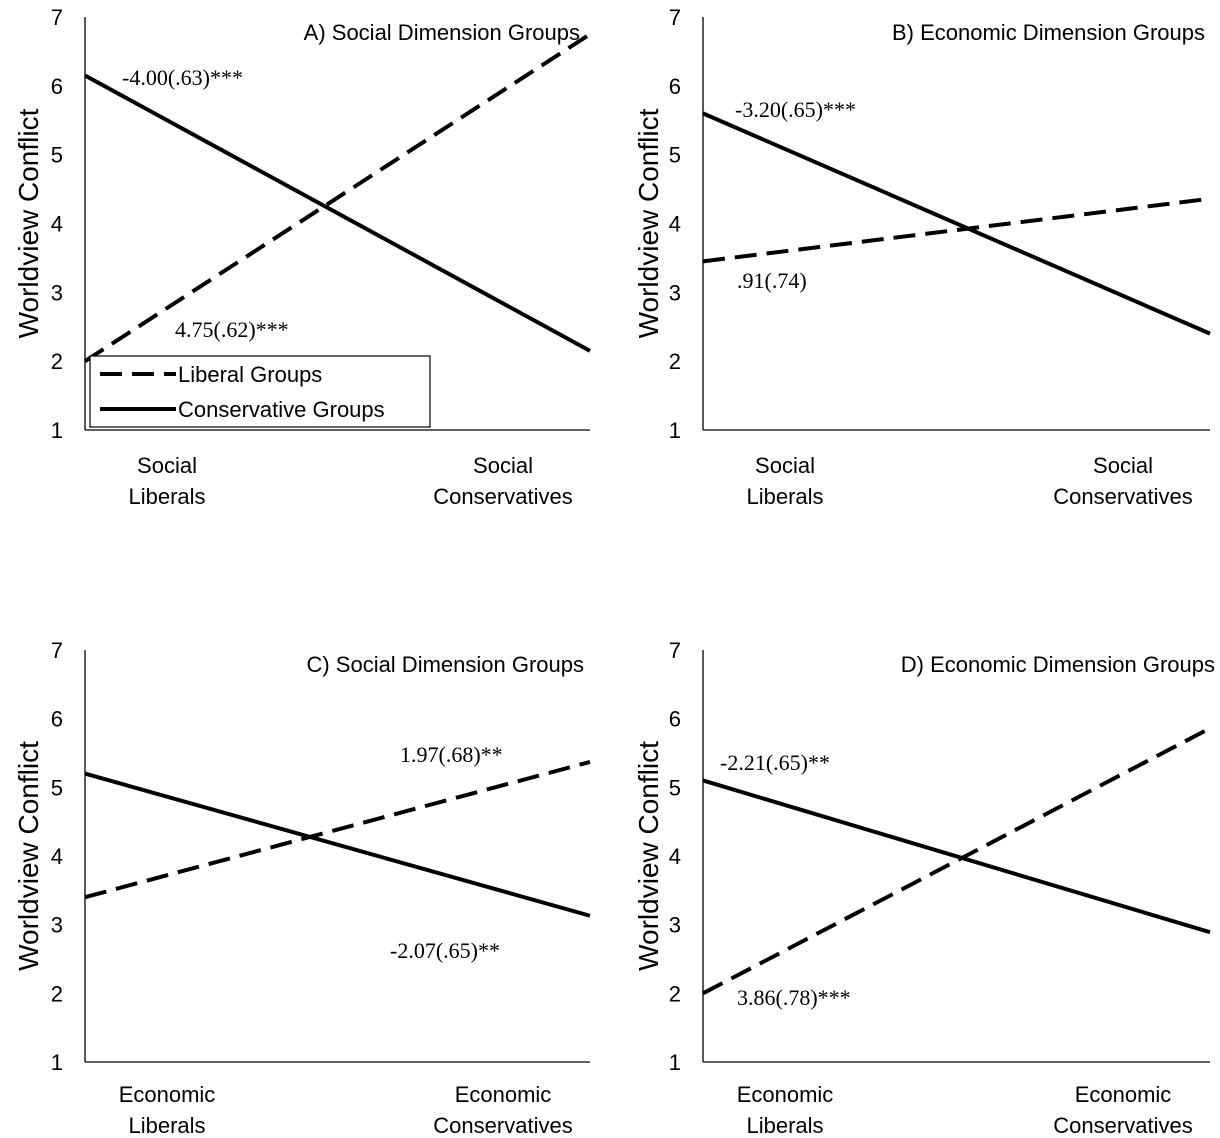 The height and width of the screenshot is (1138, 1220). What do you see at coordinates (772, 280) in the screenshot?
I see `slope-annotation: .91(.74)` at bounding box center [772, 280].